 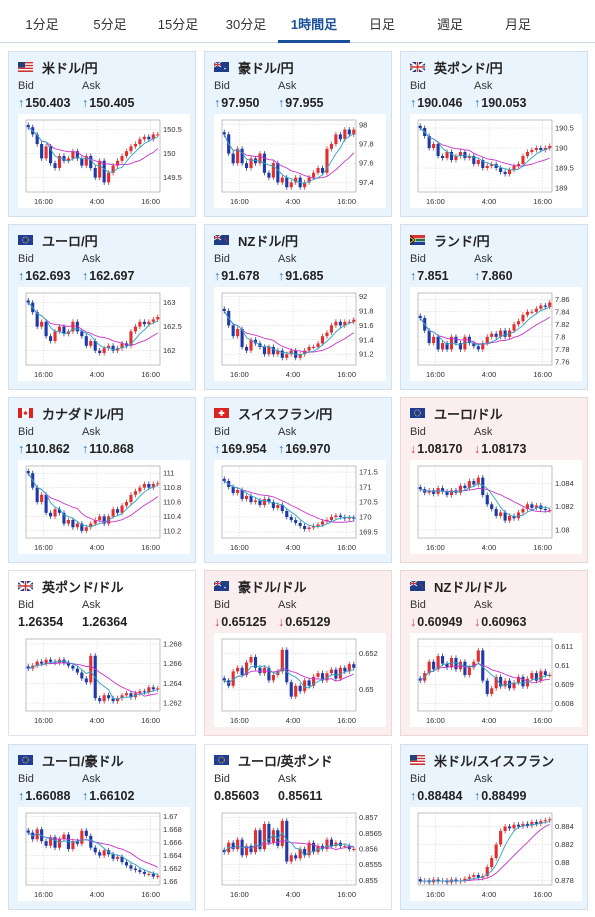 I want to click on candlestick-chart: 16:00 4:00 16:00 163 162.5 162, so click(x=103, y=335).